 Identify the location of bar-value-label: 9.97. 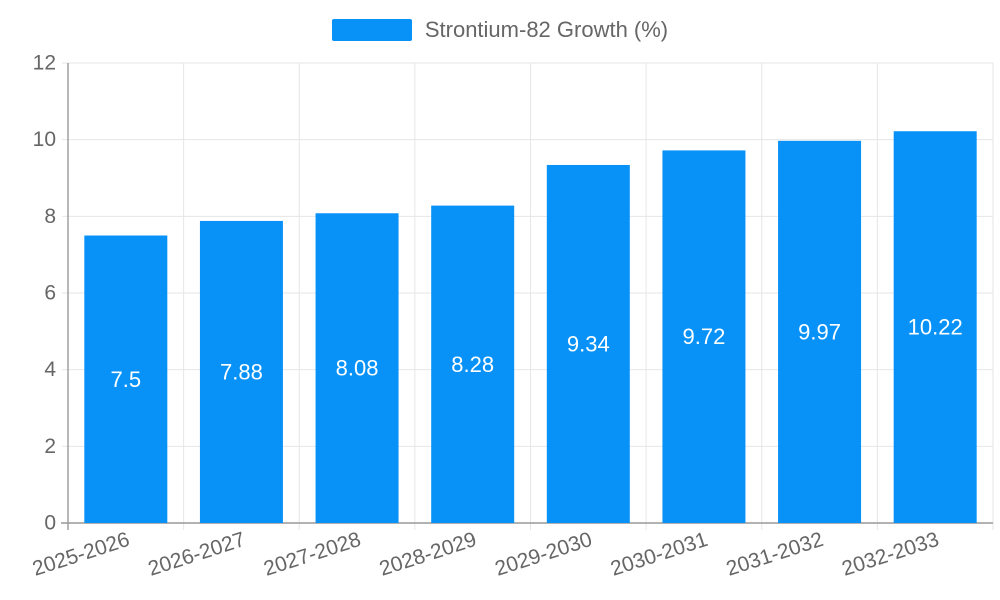
(819, 331).